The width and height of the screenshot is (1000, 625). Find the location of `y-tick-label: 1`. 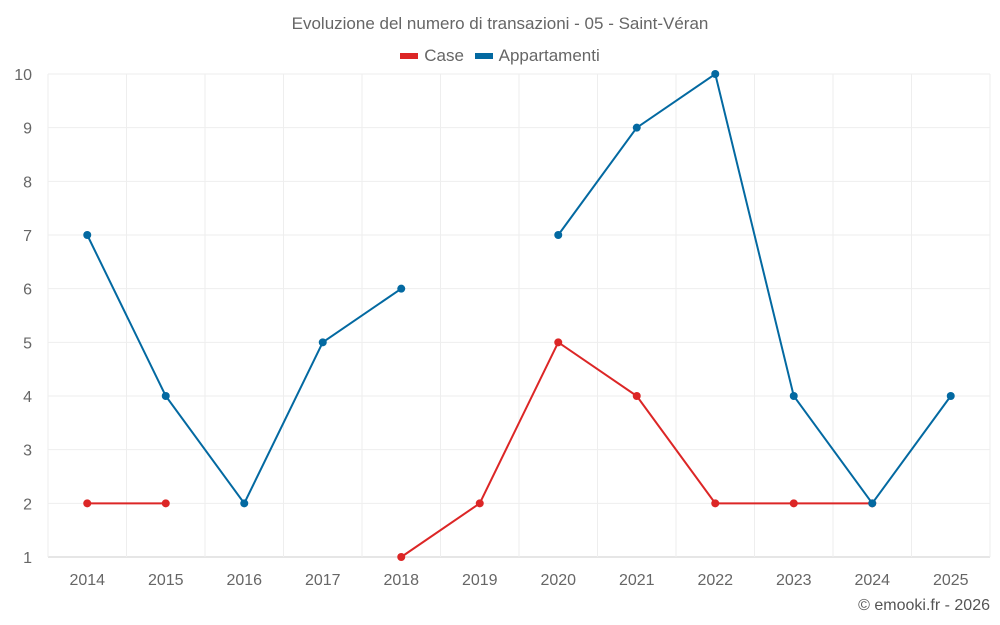

y-tick-label: 1 is located at coordinates (27, 558).